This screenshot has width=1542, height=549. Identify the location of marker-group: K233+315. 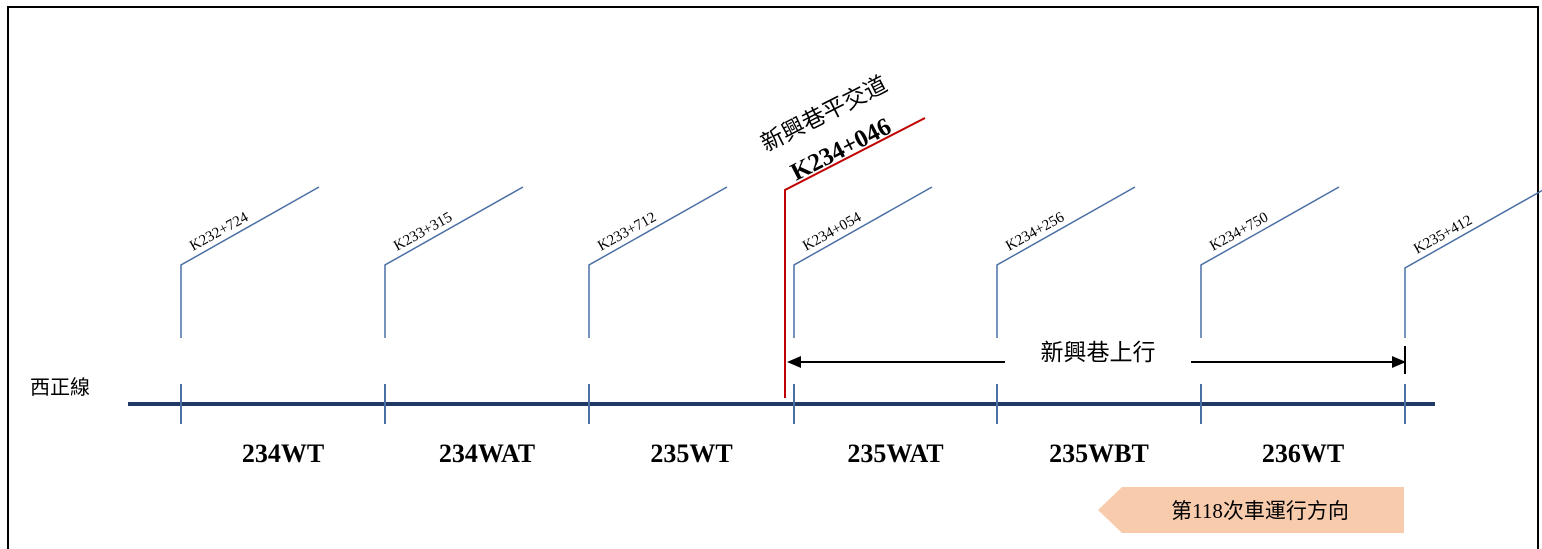
(454, 305).